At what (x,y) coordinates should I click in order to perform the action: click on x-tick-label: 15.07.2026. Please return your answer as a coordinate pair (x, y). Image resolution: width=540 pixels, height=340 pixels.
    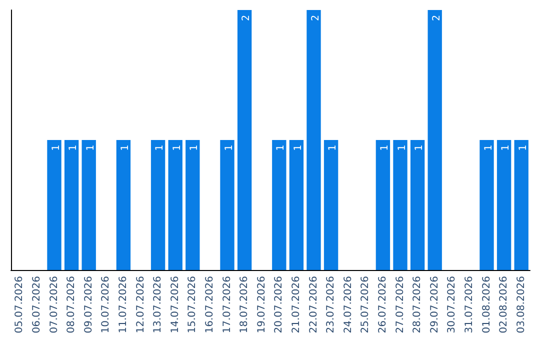
    Looking at the image, I should click on (192, 305).